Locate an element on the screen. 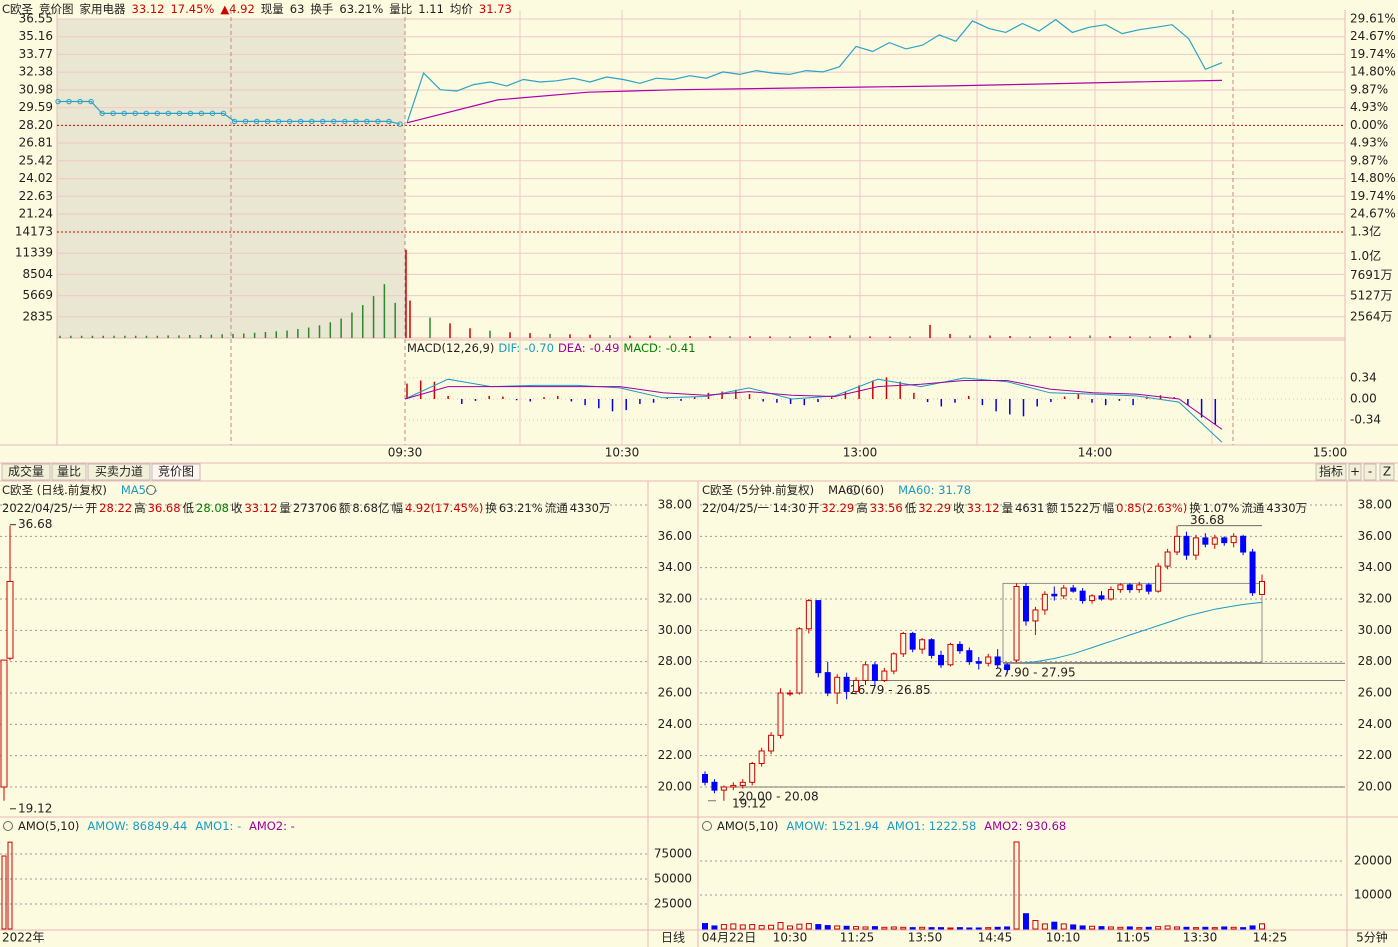  tab-label: 量比 is located at coordinates (69, 472).